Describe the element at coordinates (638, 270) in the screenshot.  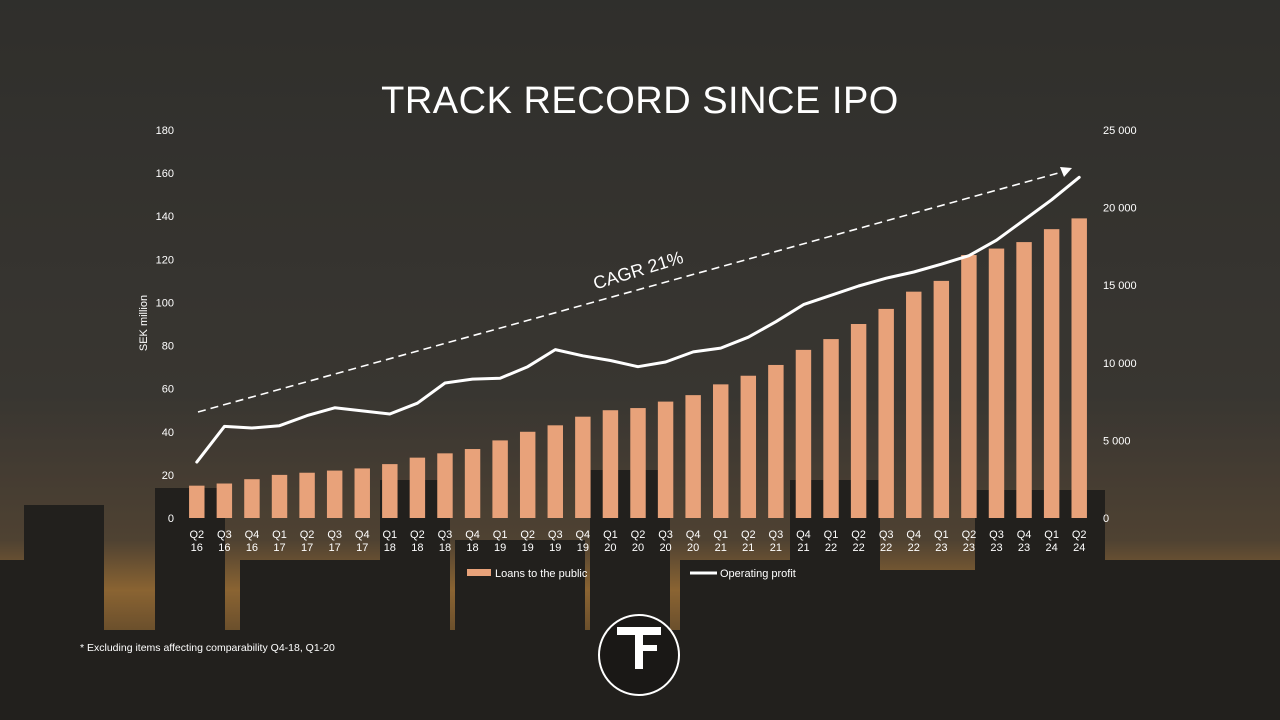
I see `cagr-annotation: CAGR 21%` at that location.